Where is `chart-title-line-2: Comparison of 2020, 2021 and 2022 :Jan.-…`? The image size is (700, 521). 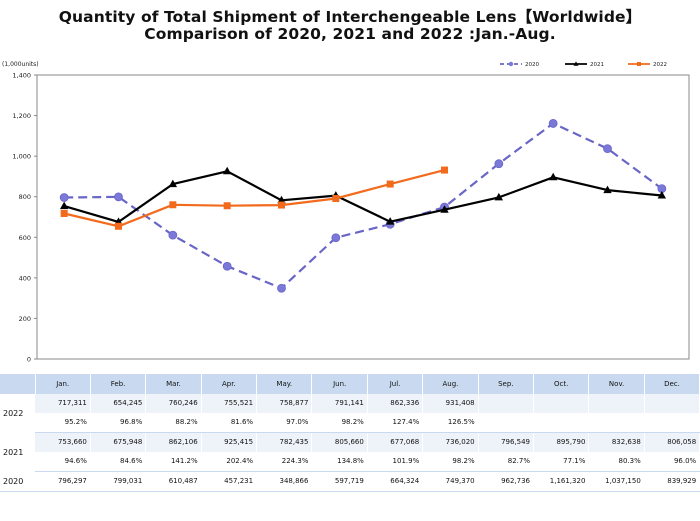
chart-title-line-2: Comparison of 2020, 2021 and 2022 :Jan.-… is located at coordinates (350, 34).